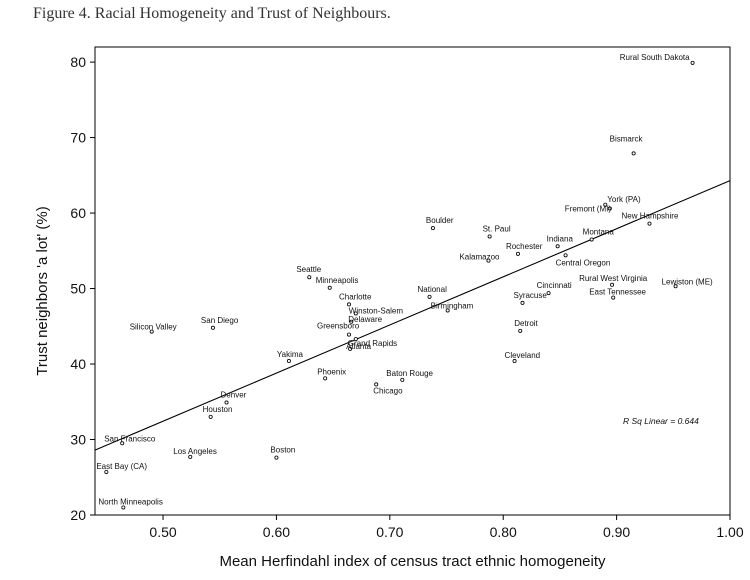  I want to click on point-label: Bismarck, so click(627, 138).